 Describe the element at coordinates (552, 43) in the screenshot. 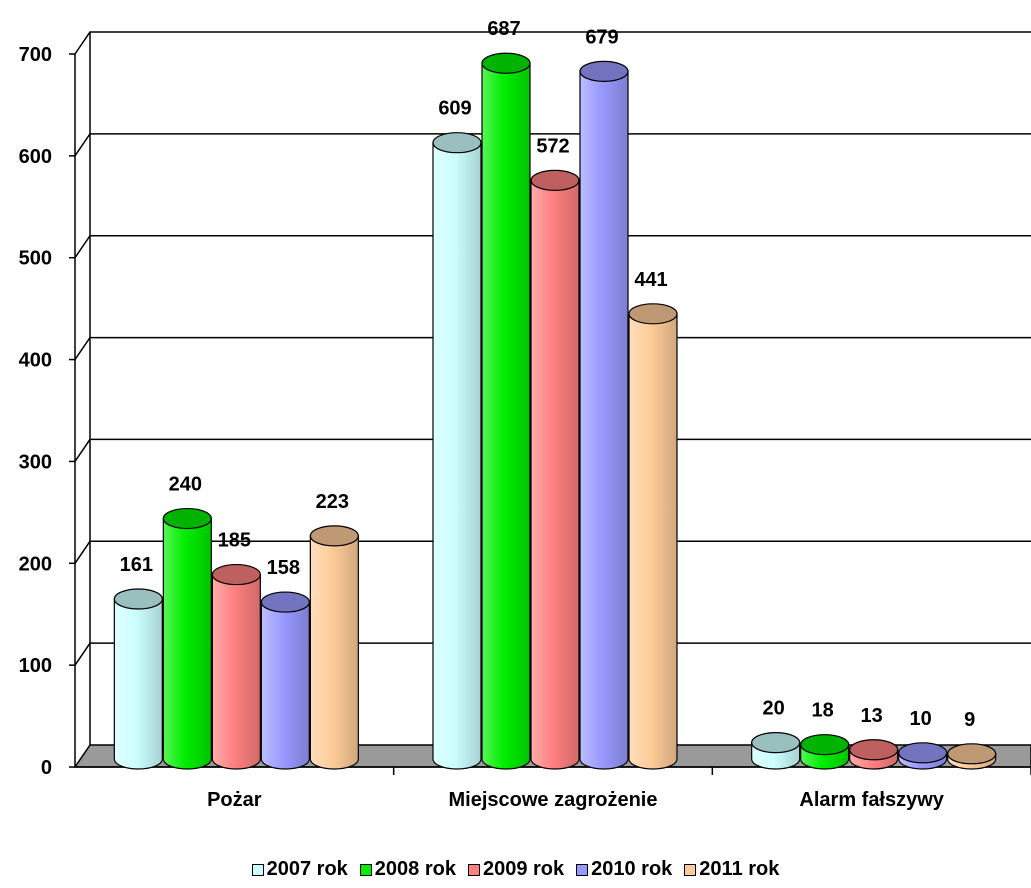

I see `gridline` at that location.